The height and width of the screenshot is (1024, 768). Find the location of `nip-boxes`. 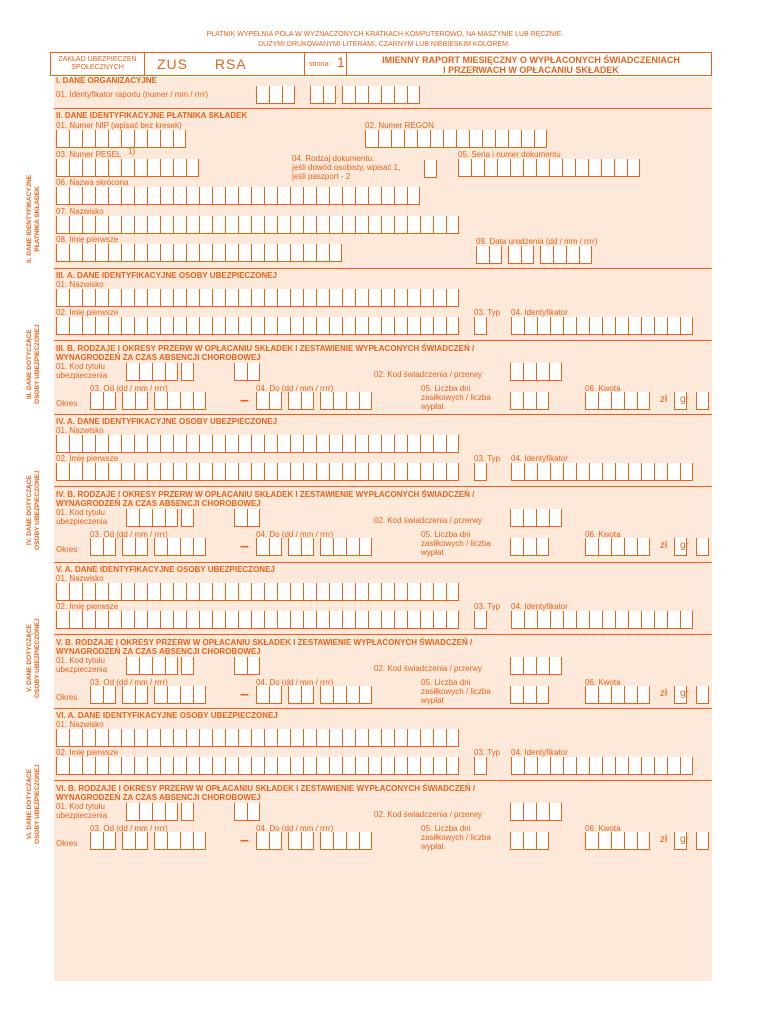

nip-boxes is located at coordinates (121, 139).